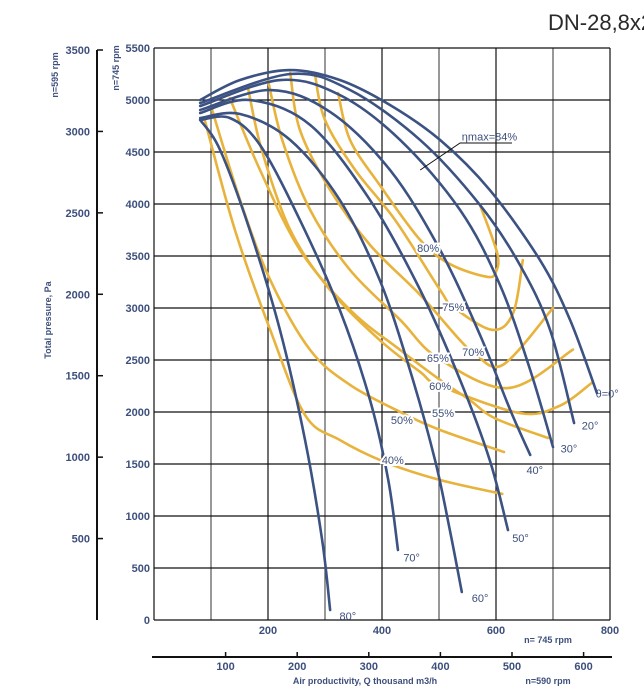 This screenshot has height=700, width=644. I want to click on efficiency-label: 60%, so click(440, 387).